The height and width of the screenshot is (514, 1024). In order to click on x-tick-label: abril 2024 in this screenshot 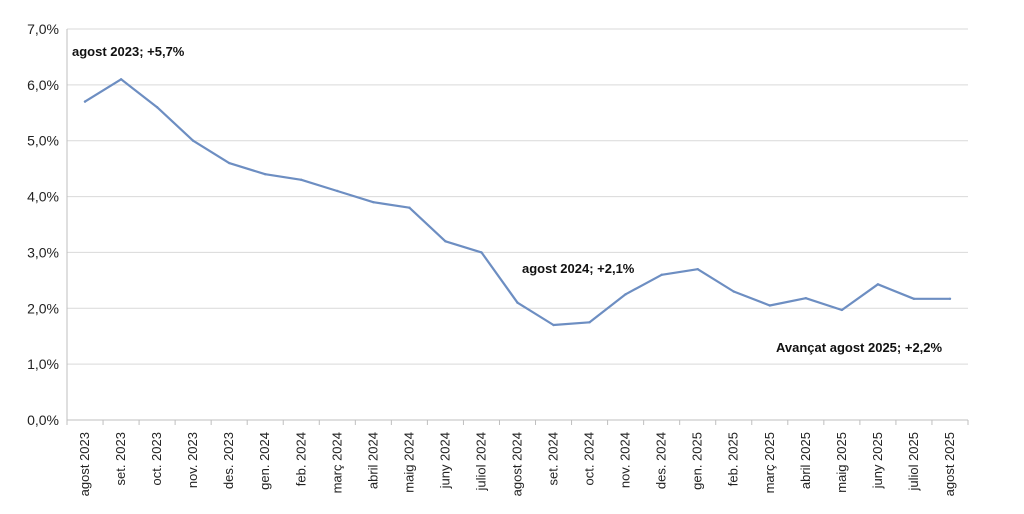, I will do `click(372, 460)`.